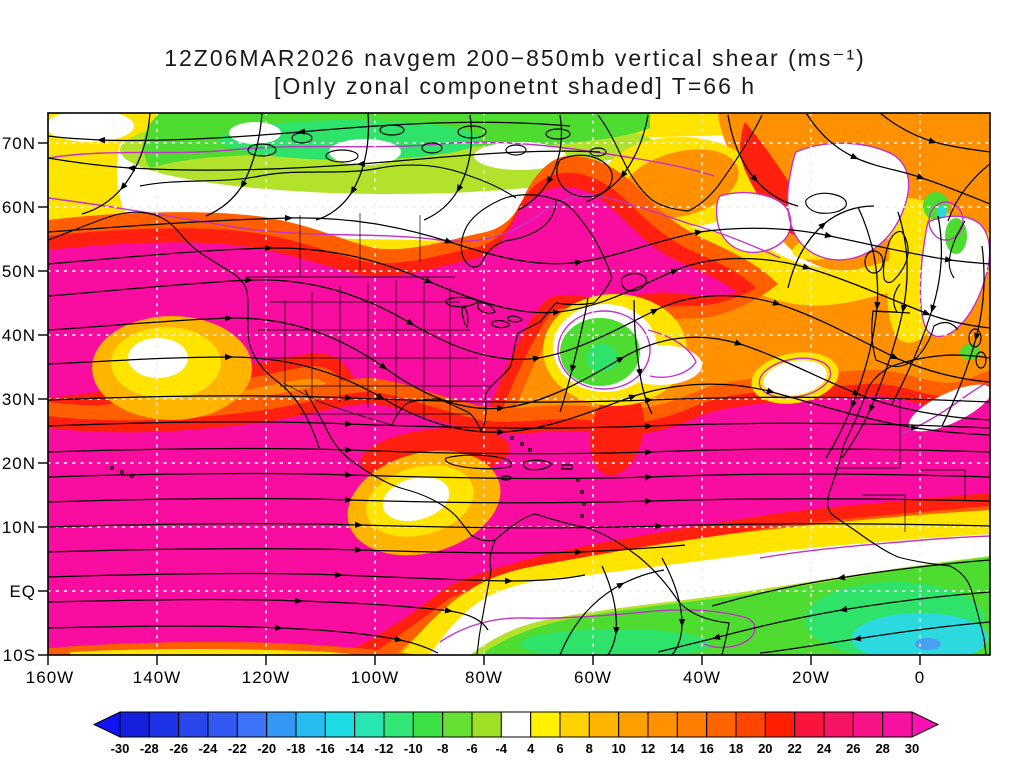 The width and height of the screenshot is (1024, 768). I want to click on colorbar-tick-label: -22, so click(237, 748).